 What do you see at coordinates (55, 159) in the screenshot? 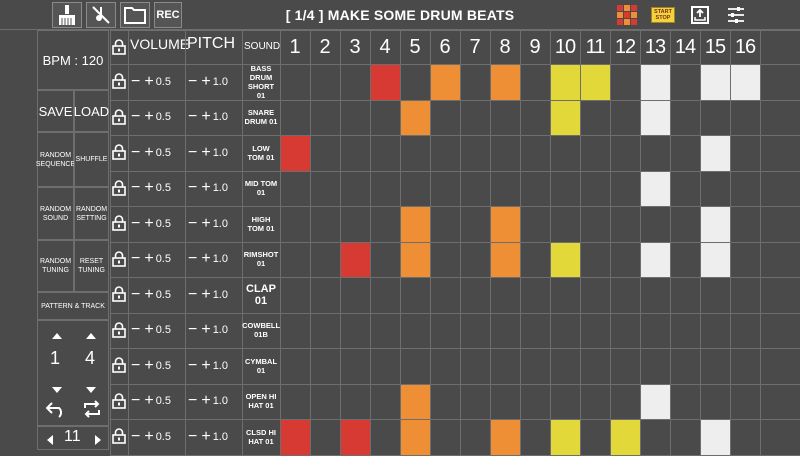
I see `random-sequence-button: RANDOM SEQUENCE` at bounding box center [55, 159].